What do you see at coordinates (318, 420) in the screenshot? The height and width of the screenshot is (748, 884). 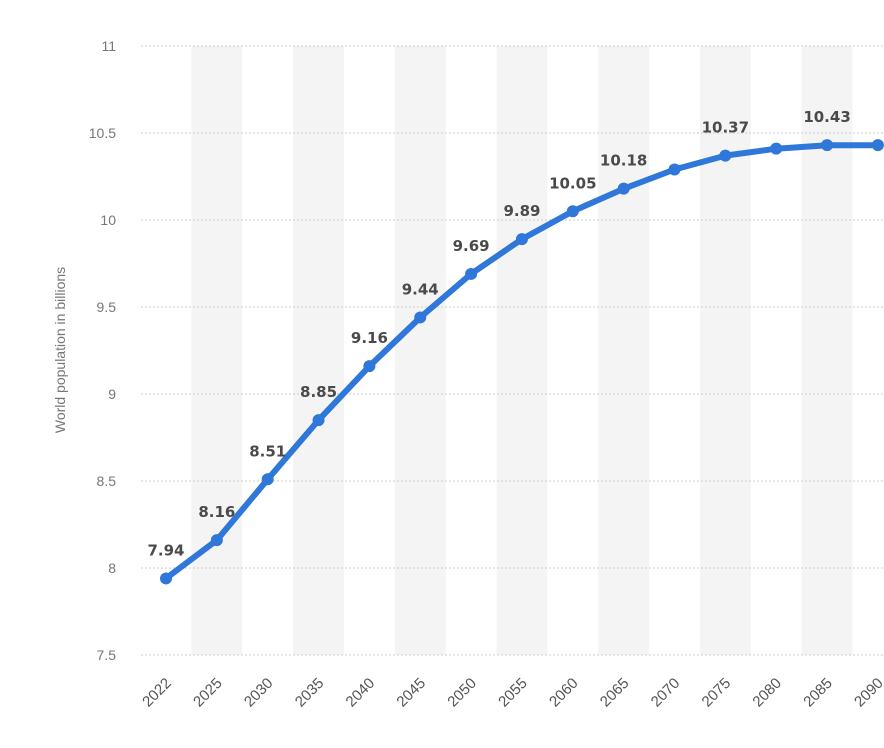 I see `data-point-2035` at bounding box center [318, 420].